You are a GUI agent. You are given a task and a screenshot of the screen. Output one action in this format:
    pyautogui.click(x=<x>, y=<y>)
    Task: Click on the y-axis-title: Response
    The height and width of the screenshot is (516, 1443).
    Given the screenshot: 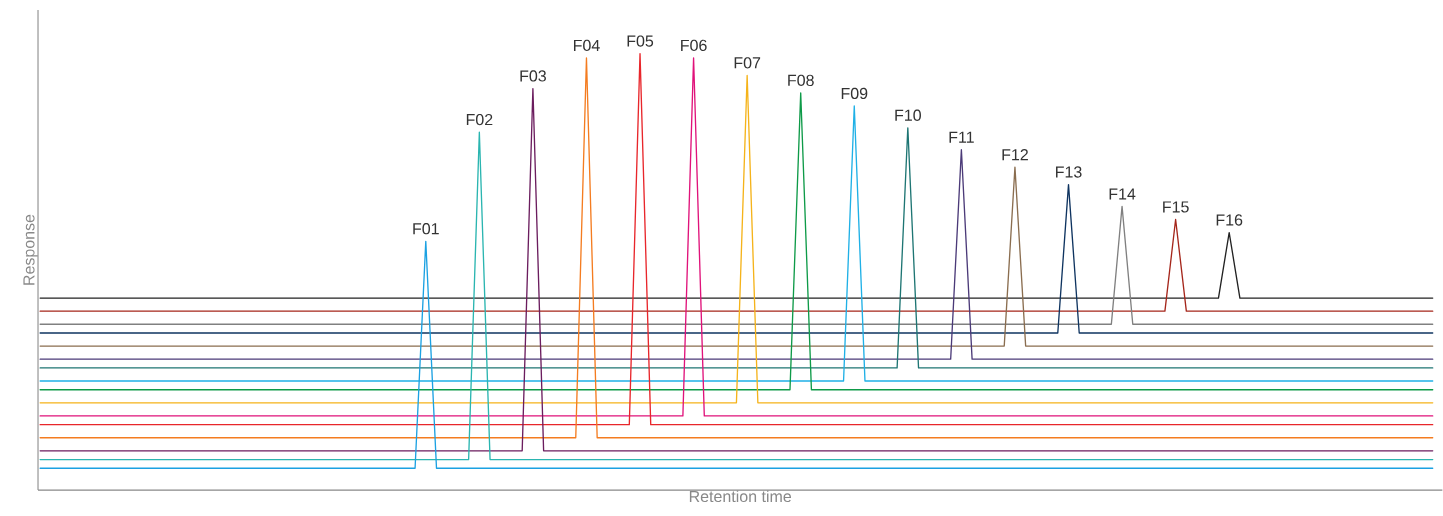 What is the action you would take?
    pyautogui.click(x=30, y=249)
    